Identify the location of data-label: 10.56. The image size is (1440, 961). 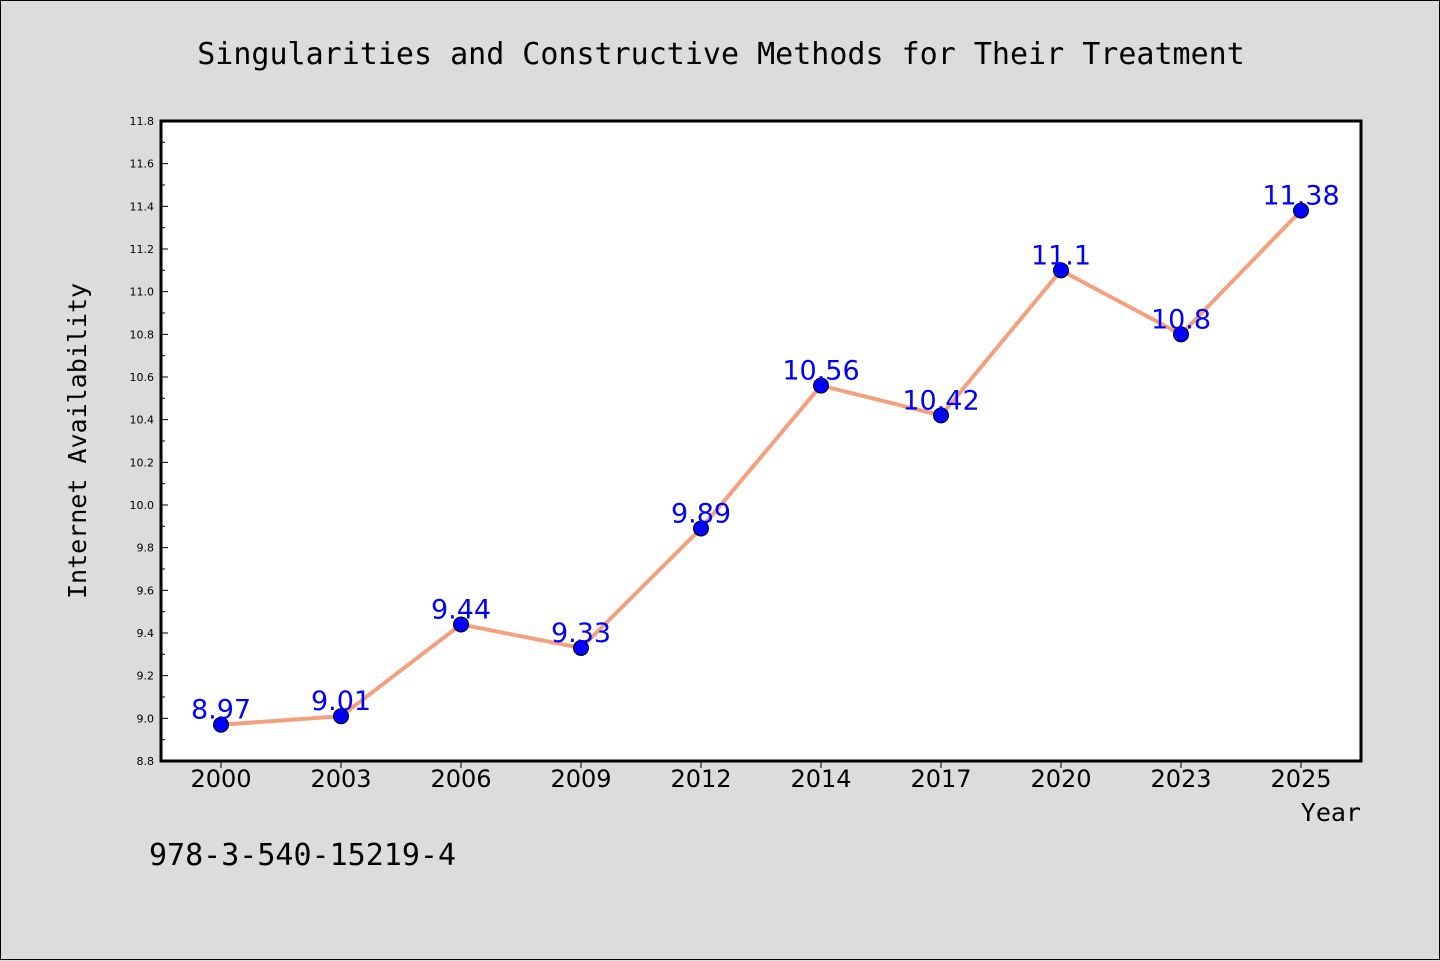
(820, 371).